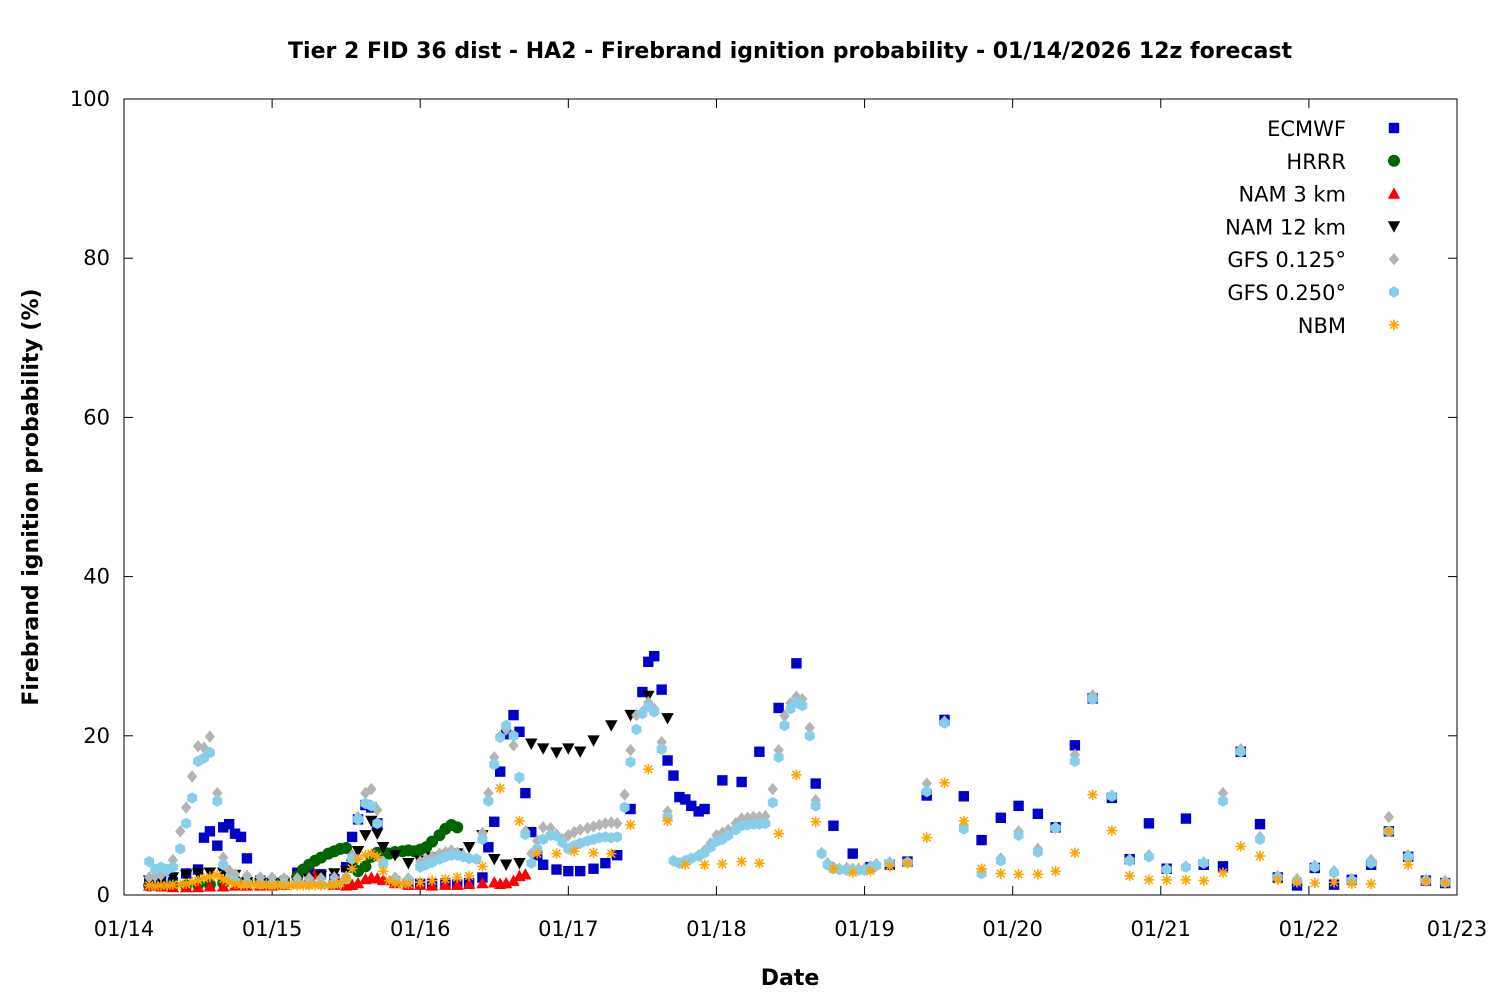  I want to click on legend-label: NAM 12 km, so click(1285, 227).